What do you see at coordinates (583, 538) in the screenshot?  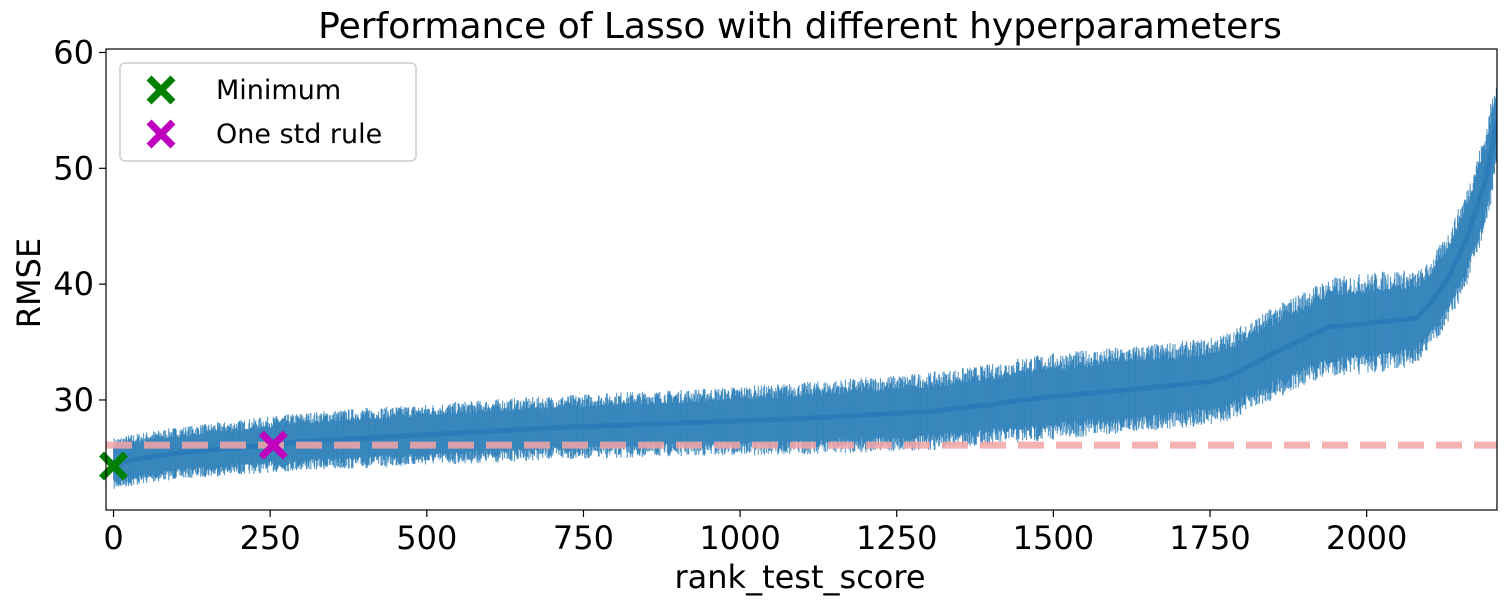 I see `x-tick-label: 750` at bounding box center [583, 538].